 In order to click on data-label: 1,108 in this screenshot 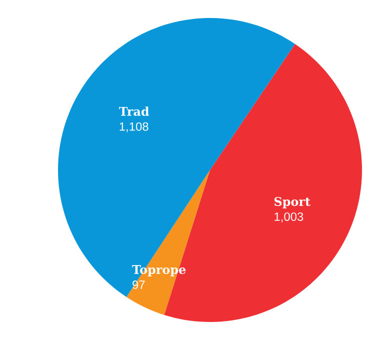, I will do `click(134, 127)`.